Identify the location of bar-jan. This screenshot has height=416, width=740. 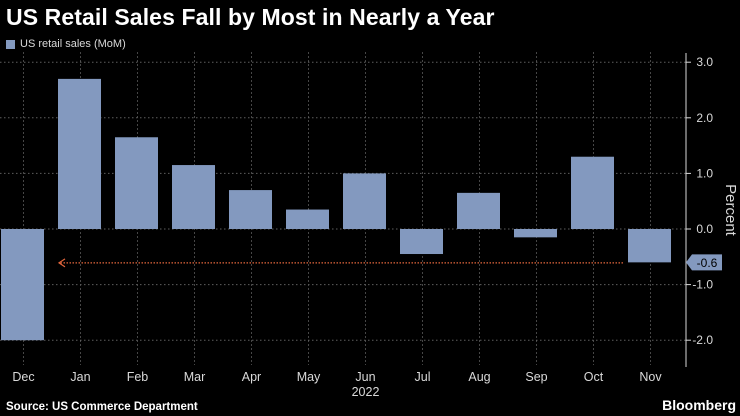
(79, 153).